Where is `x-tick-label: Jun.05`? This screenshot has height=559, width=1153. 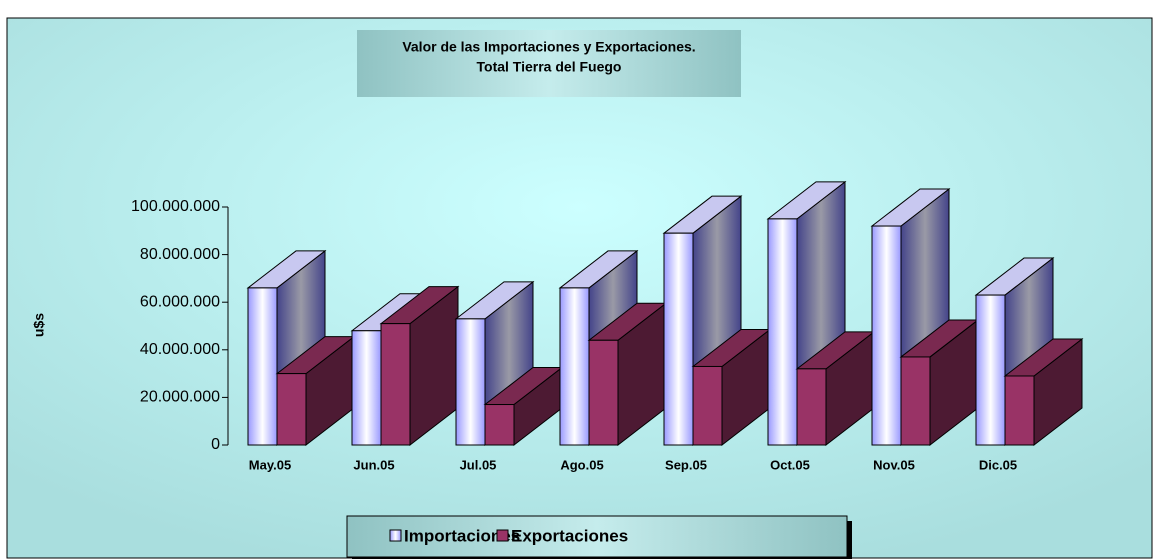
x-tick-label: Jun.05 is located at coordinates (373, 464).